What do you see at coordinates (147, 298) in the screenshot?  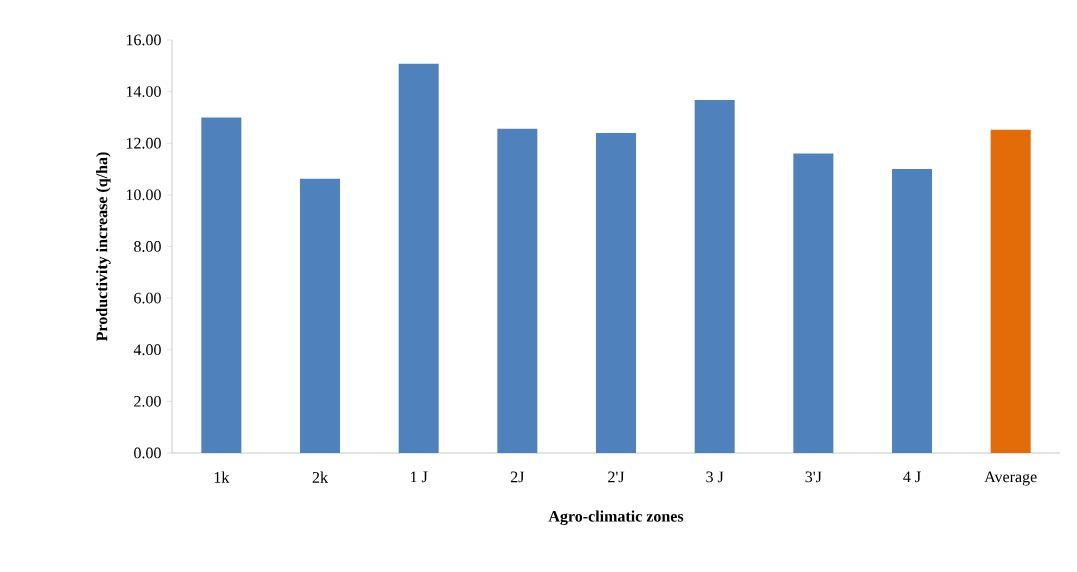 I see `y-tick-label: 6.00` at bounding box center [147, 298].